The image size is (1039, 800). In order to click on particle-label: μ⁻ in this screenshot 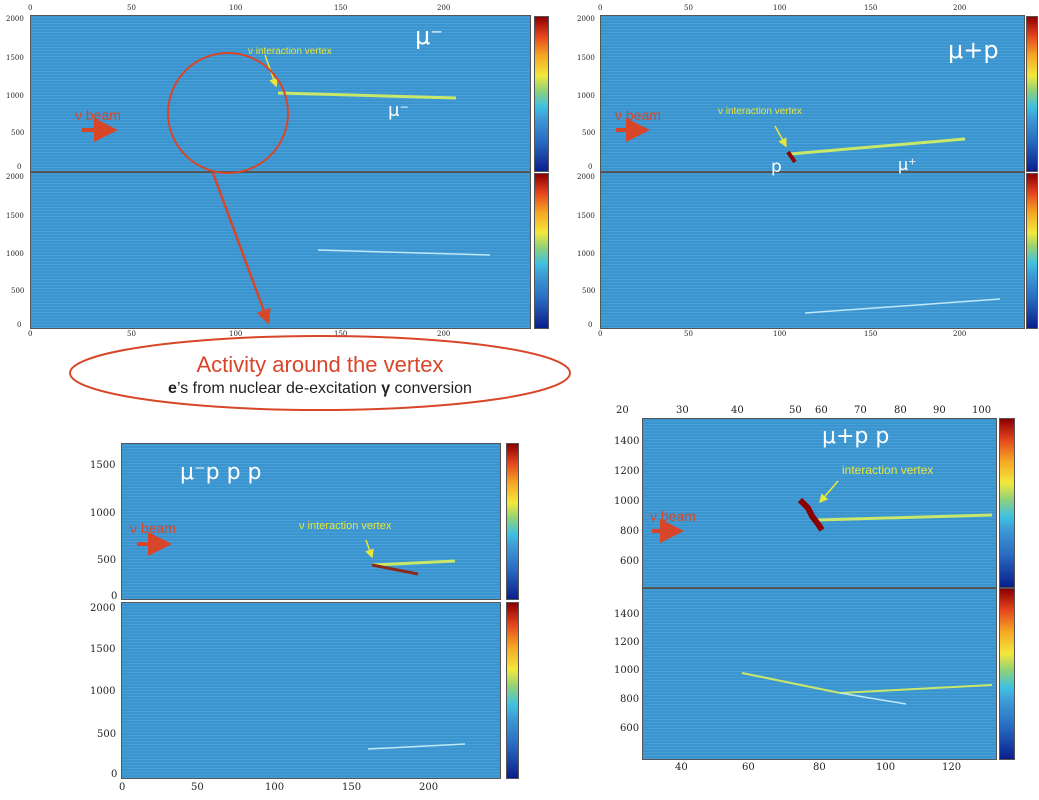, I will do `click(429, 36)`.